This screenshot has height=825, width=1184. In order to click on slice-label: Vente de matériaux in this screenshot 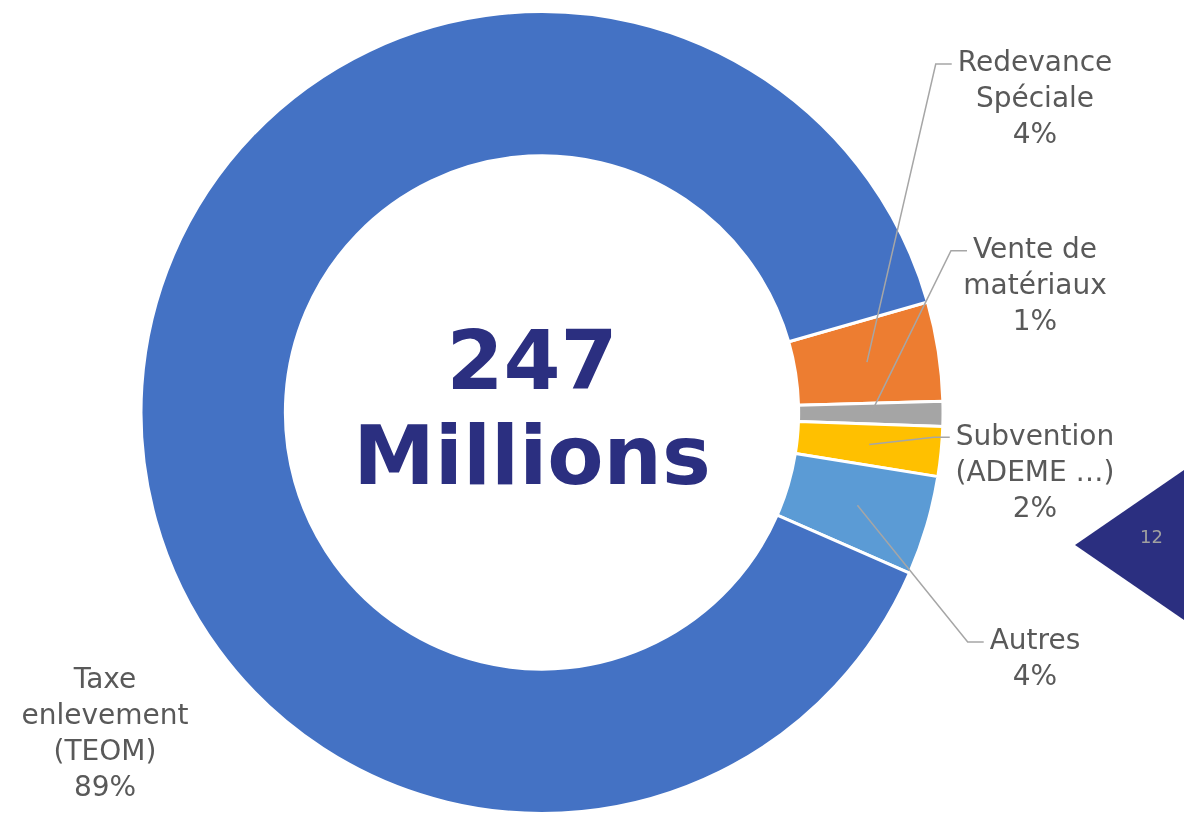, I will do `click(1035, 266)`.